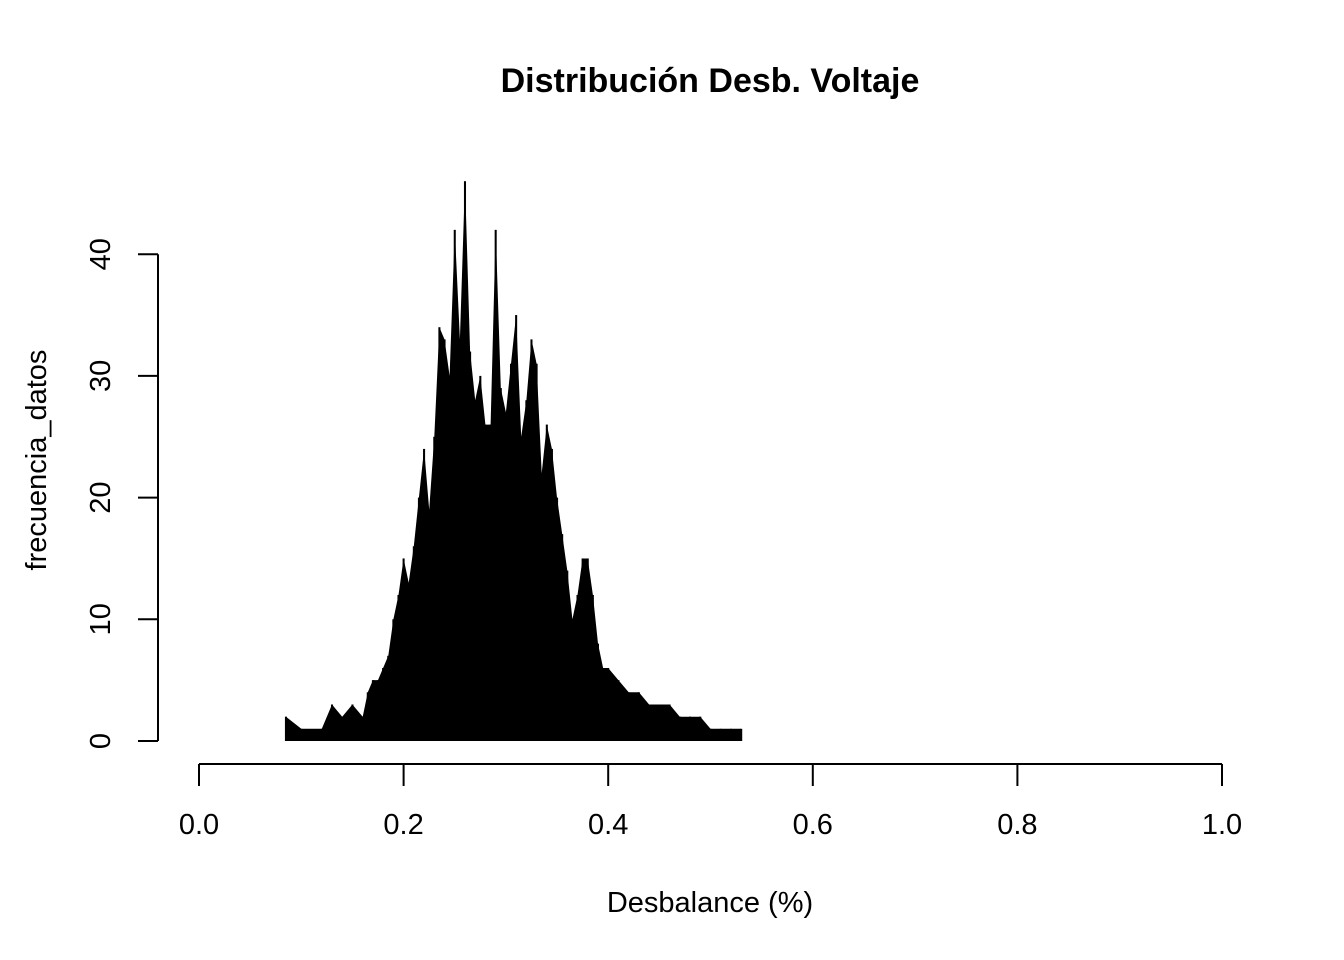 The width and height of the screenshot is (1344, 960). What do you see at coordinates (1017, 825) in the screenshot?
I see `x-tick-label: 0.8` at bounding box center [1017, 825].